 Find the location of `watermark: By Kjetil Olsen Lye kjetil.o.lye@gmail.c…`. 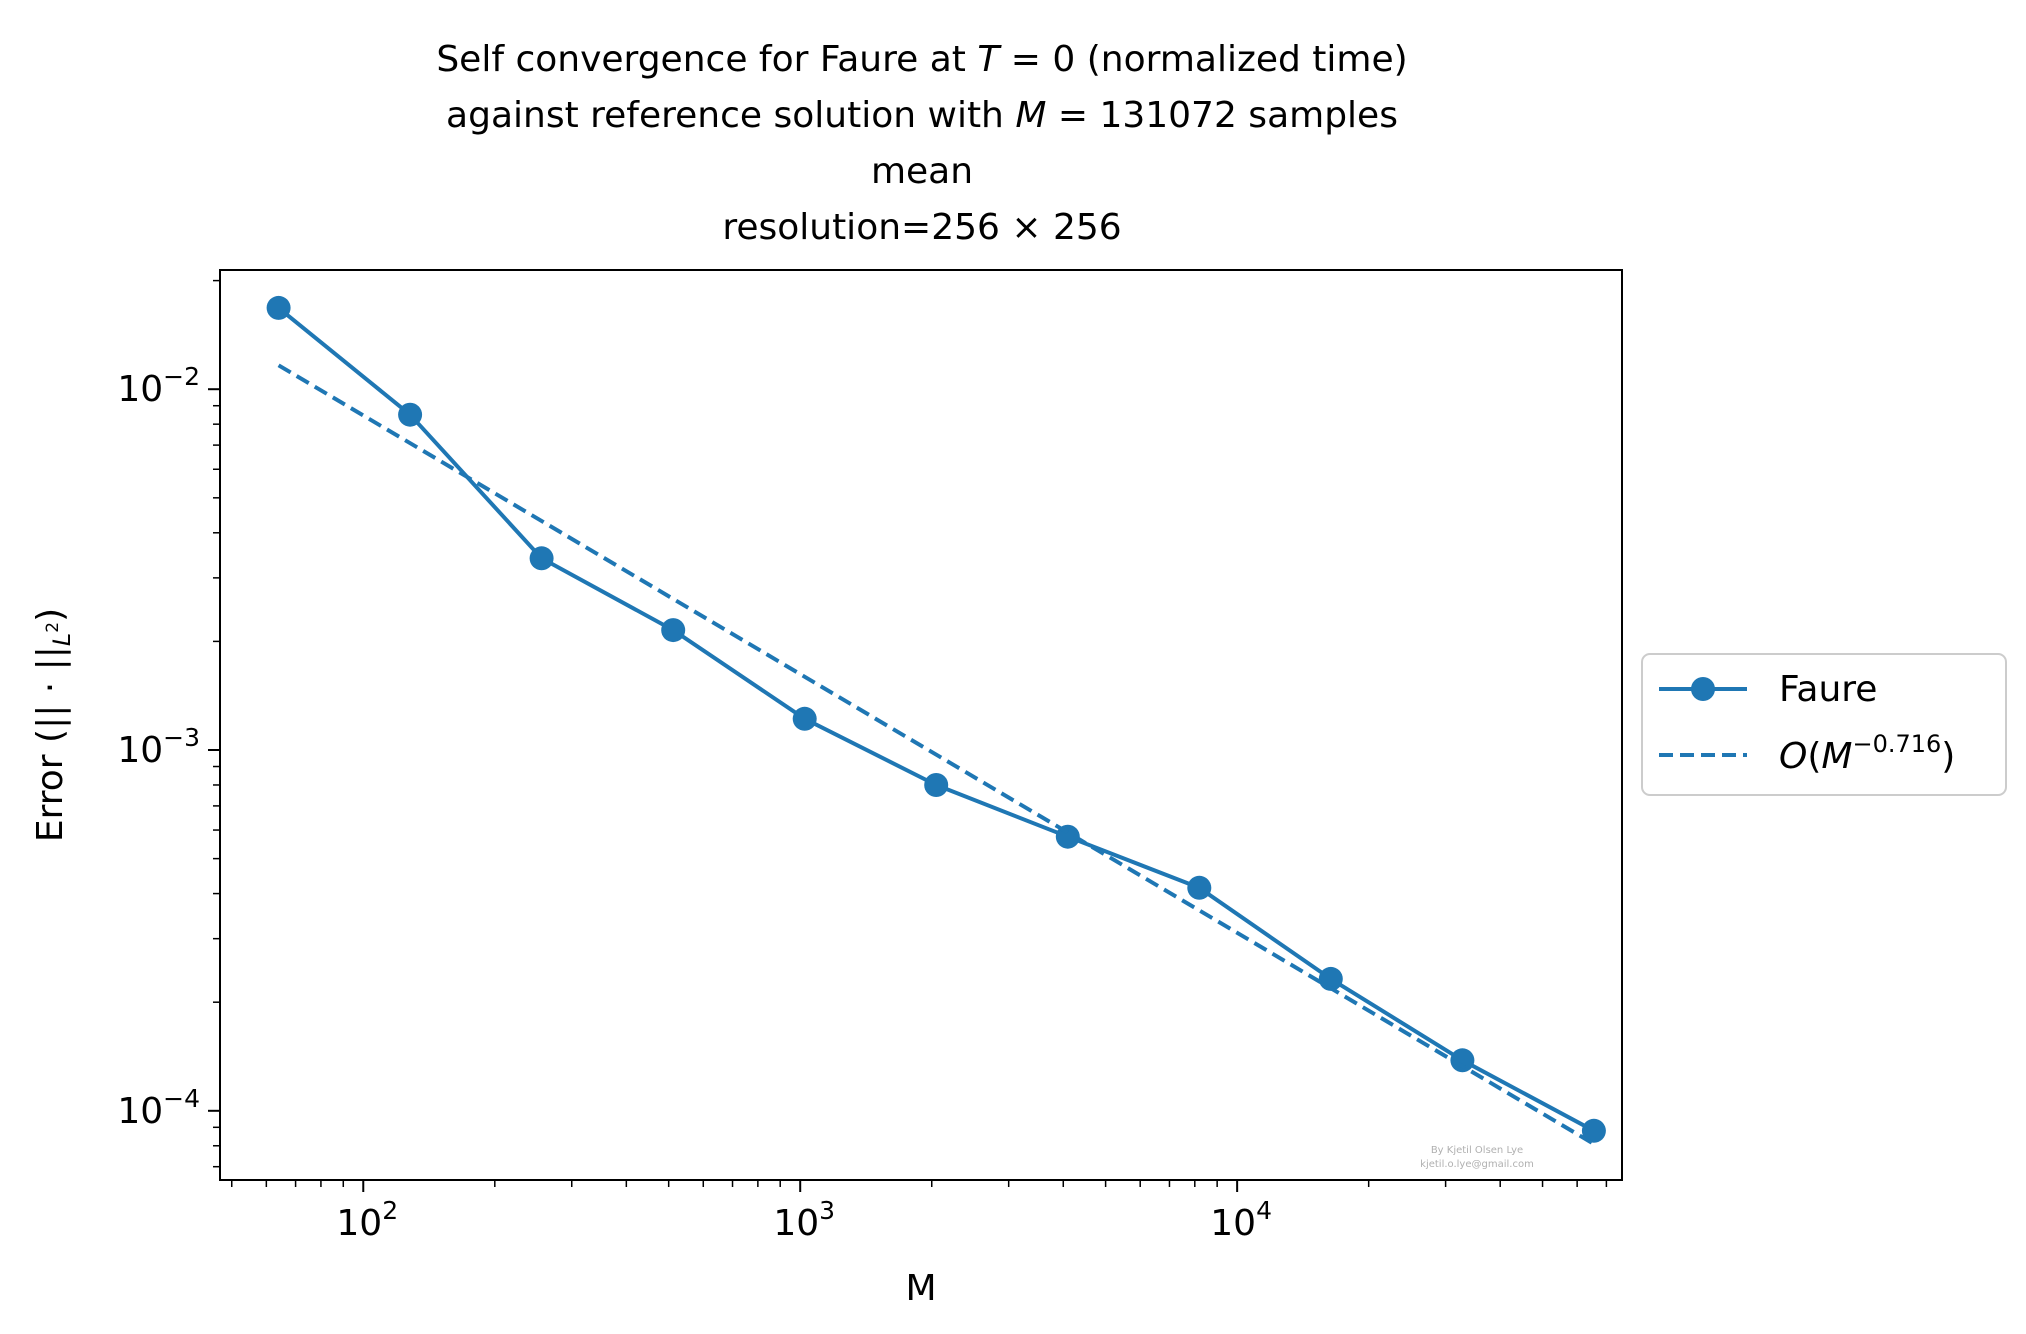

watermark: By Kjetil Olsen Lye kjetil.o.lye@gmail.c… is located at coordinates (1477, 1157).